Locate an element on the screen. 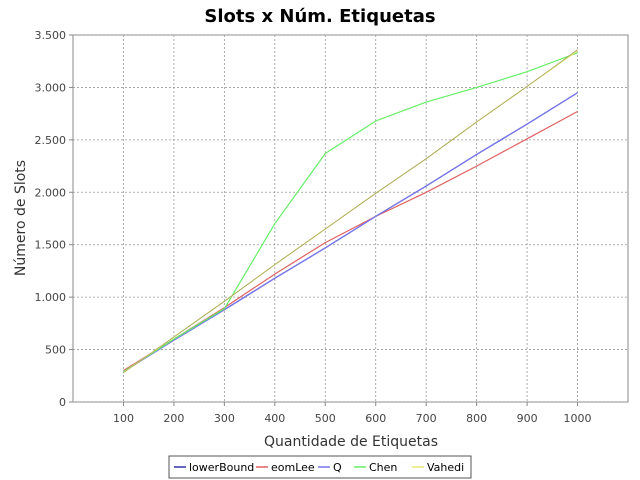 The width and height of the screenshot is (640, 480). y-axis-label: Número de Slots is located at coordinates (21, 218).